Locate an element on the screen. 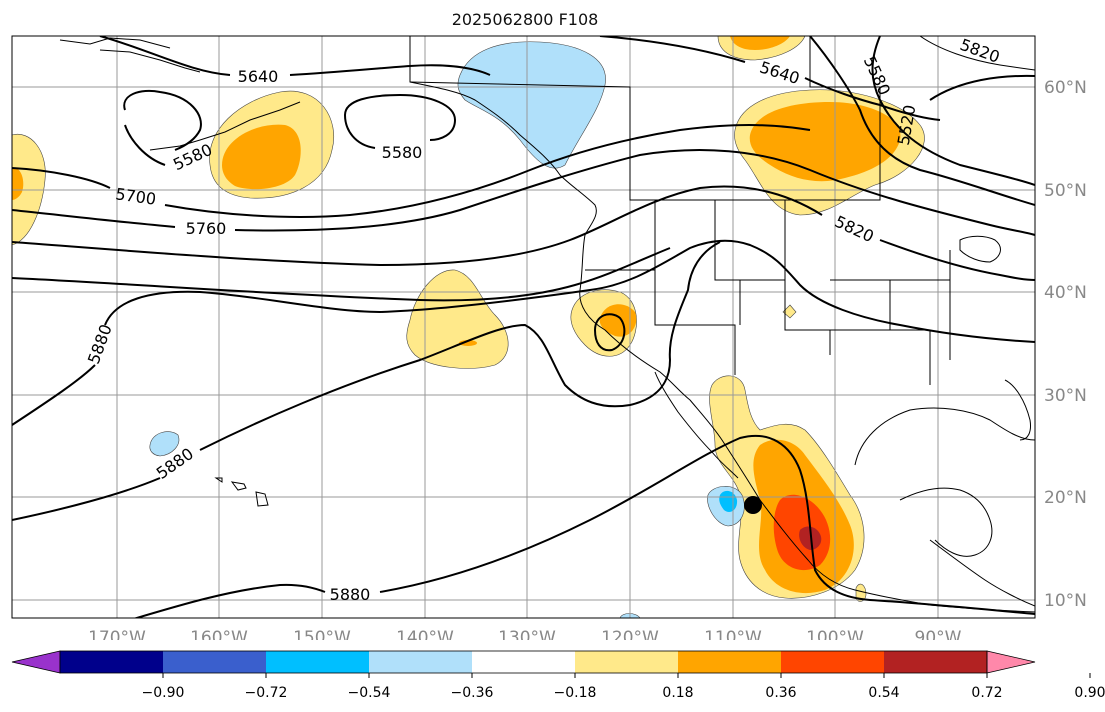  lat-label: 30°N is located at coordinates (1065, 396).